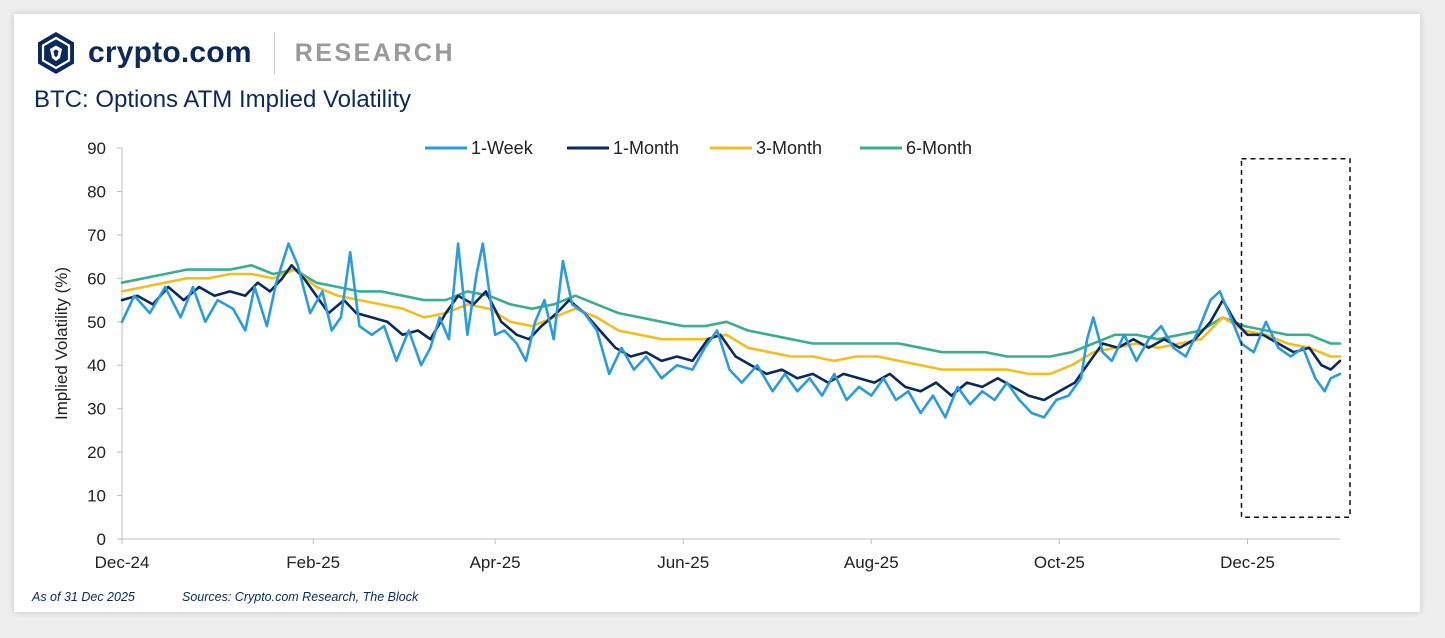 This screenshot has width=1445, height=638. Describe the element at coordinates (274, 53) in the screenshot. I see `brand-divider` at that location.